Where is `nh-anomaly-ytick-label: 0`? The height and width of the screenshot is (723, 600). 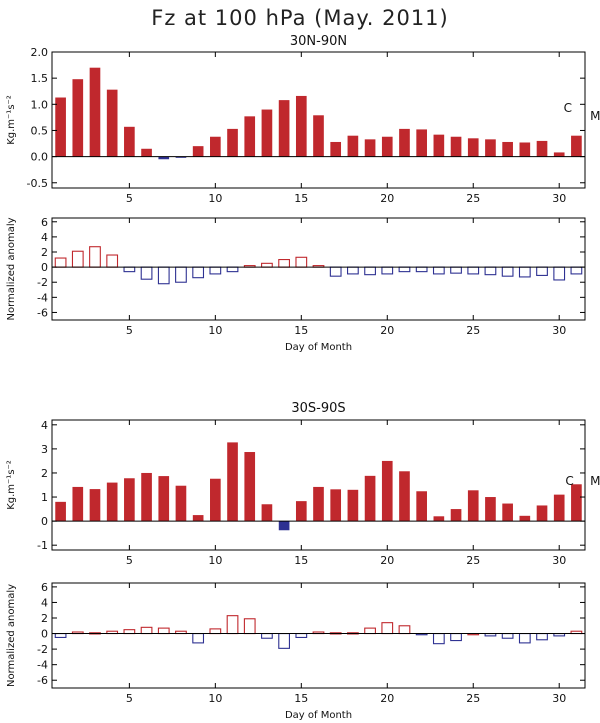
nh-anomaly-ytick-label: 0 is located at coordinates (44, 267).